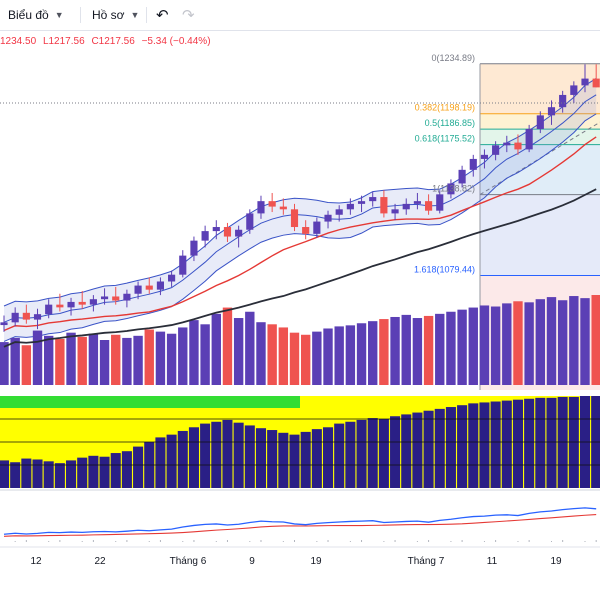 The image size is (600, 600). I want to click on indicator-panel, so click(300, 524).